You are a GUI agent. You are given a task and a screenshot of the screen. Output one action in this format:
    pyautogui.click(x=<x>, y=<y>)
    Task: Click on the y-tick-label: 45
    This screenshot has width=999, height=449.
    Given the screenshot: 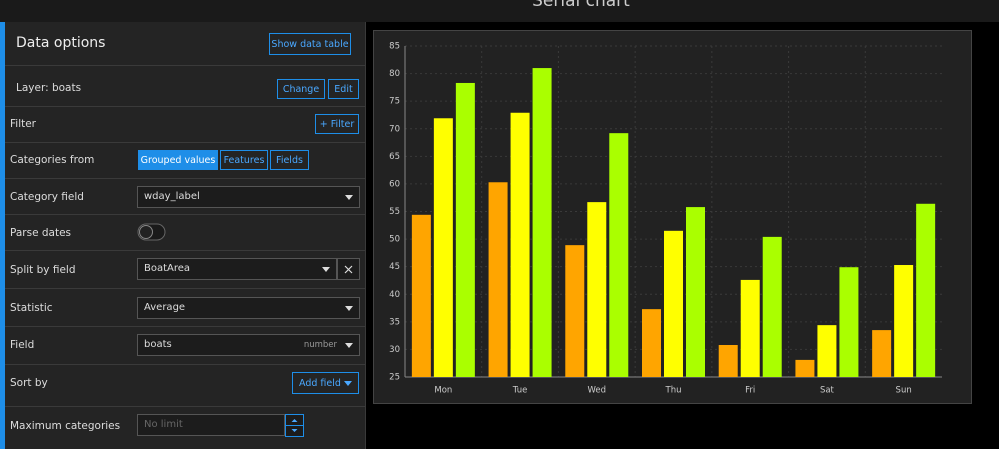 What is the action you would take?
    pyautogui.click(x=394, y=267)
    